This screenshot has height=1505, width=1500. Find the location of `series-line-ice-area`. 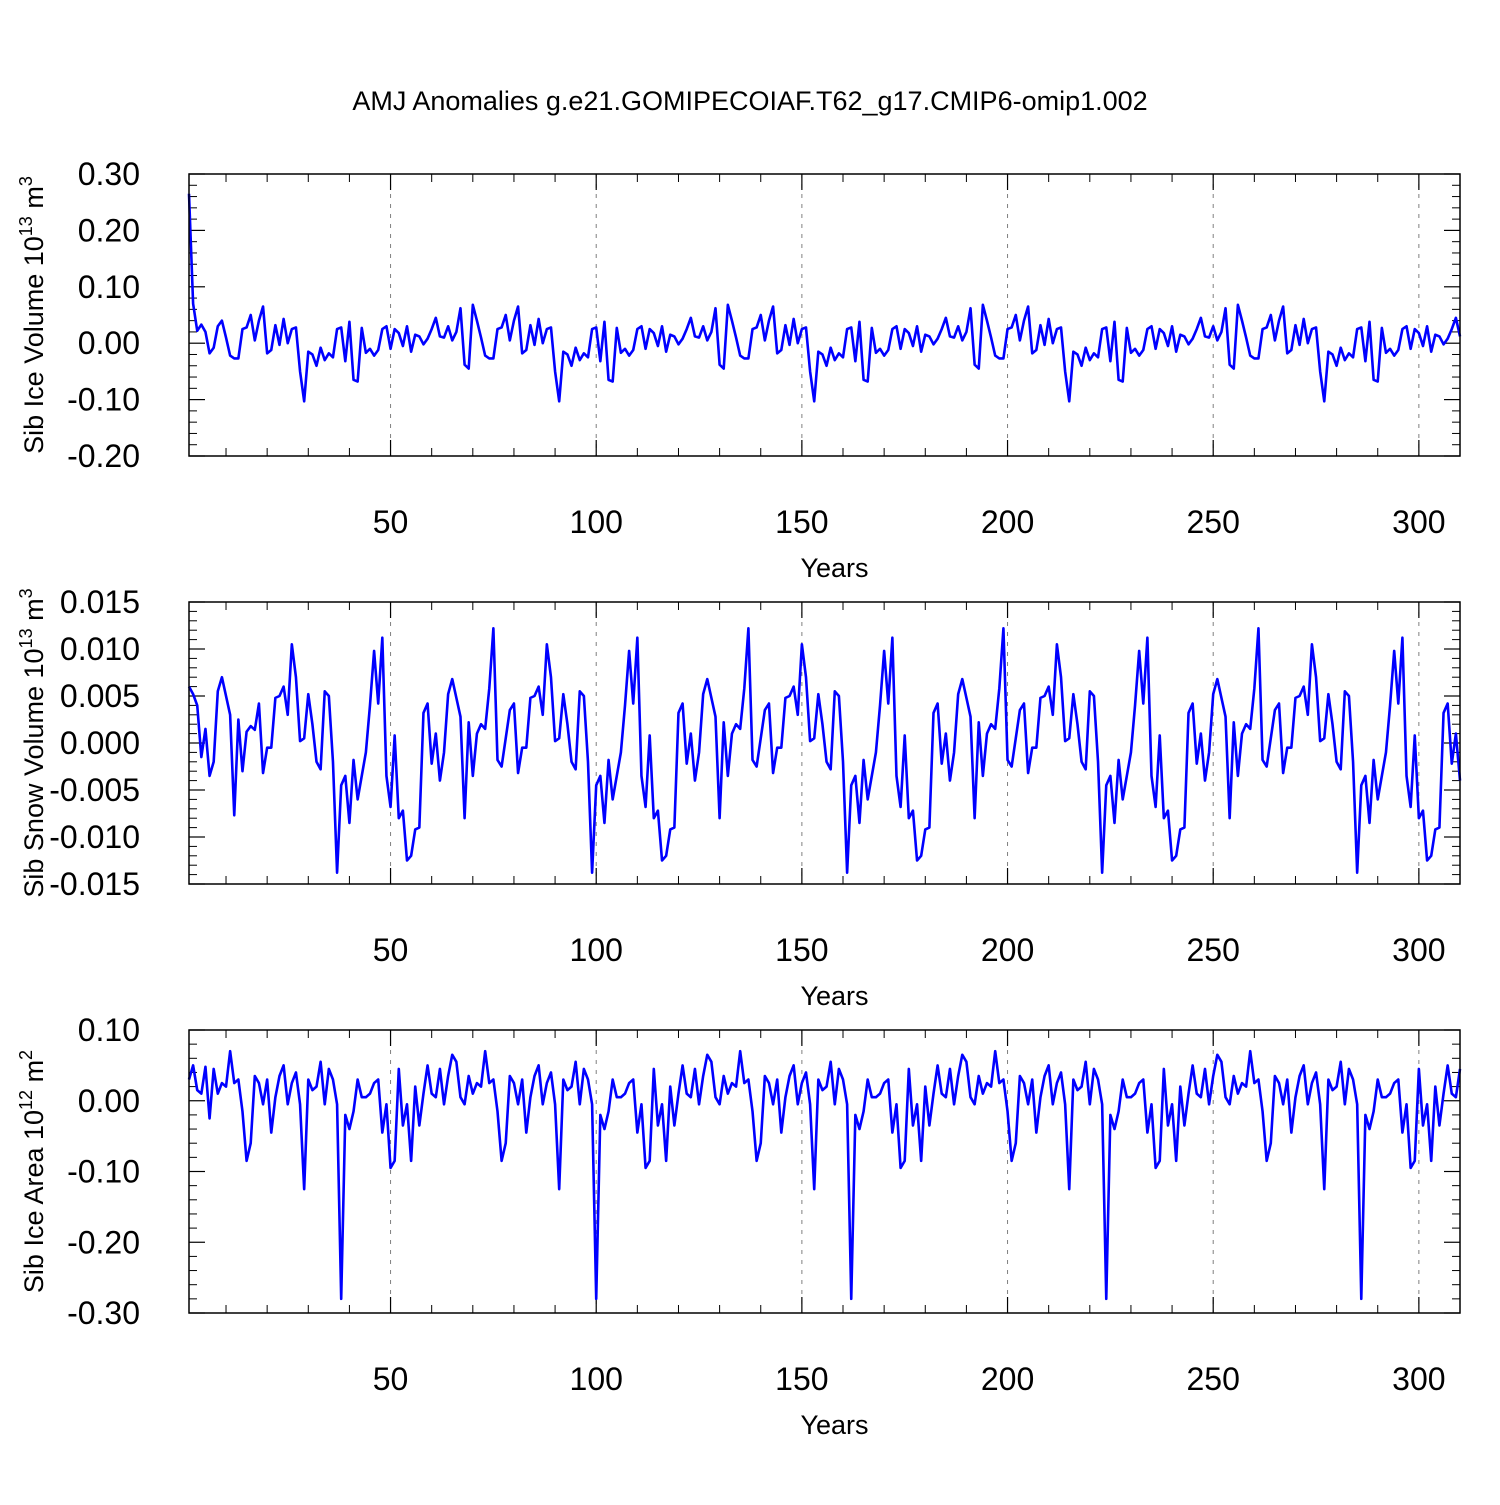

series-line-ice-area is located at coordinates (824, 1175).